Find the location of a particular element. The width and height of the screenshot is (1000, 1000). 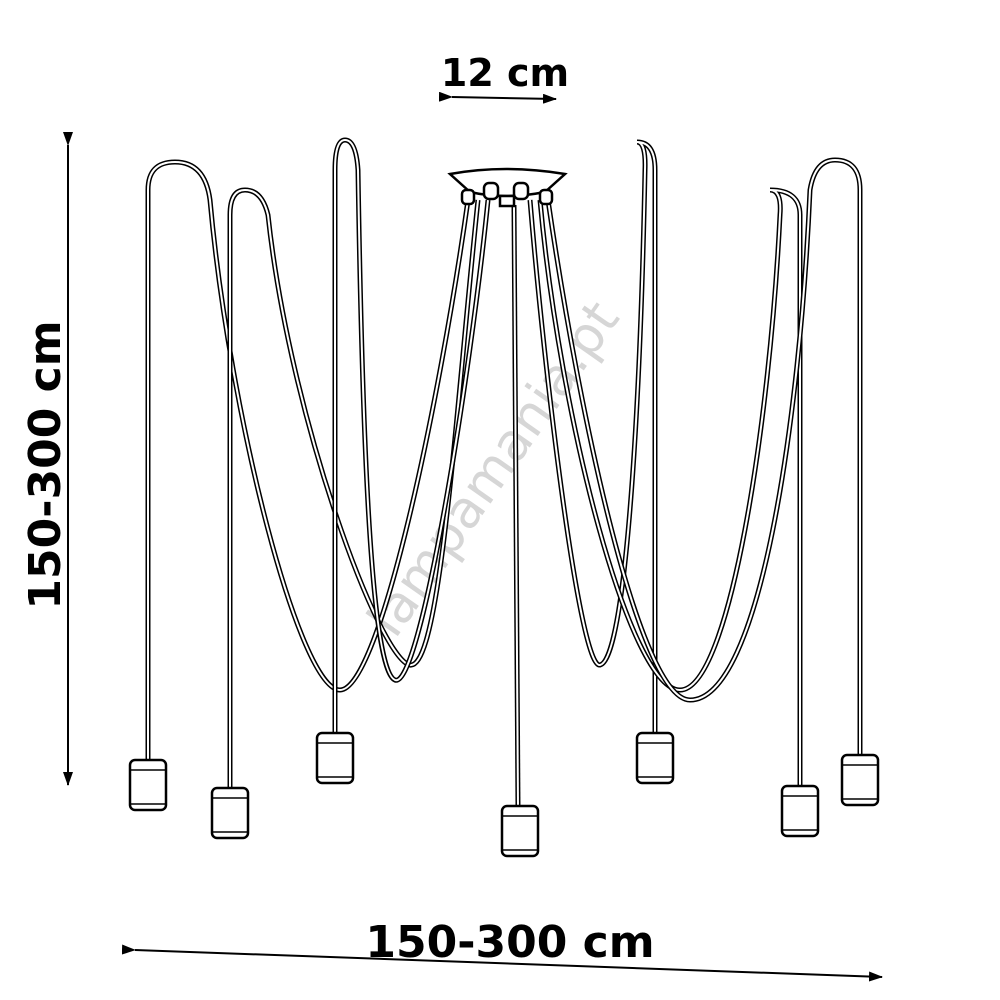

watermark: lampamania.pt is located at coordinates (493, 469).